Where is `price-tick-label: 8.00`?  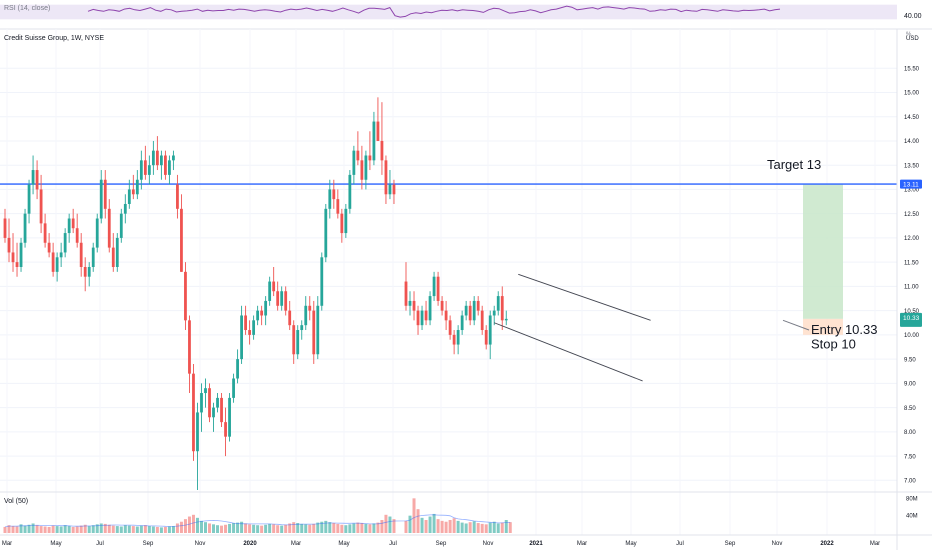
price-tick-label: 8.00 is located at coordinates (910, 433).